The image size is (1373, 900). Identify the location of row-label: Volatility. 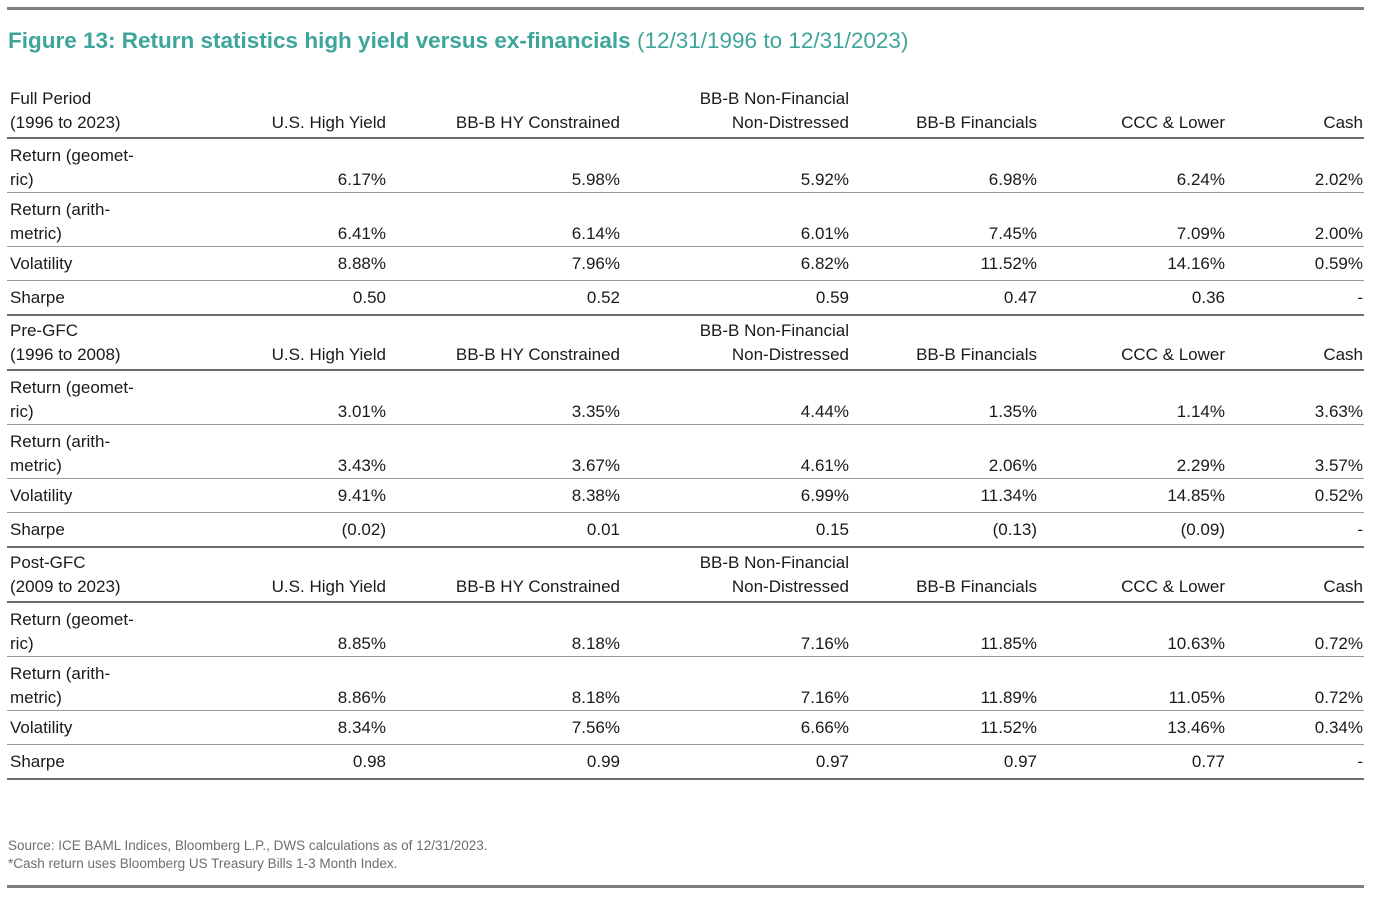
(82, 727).